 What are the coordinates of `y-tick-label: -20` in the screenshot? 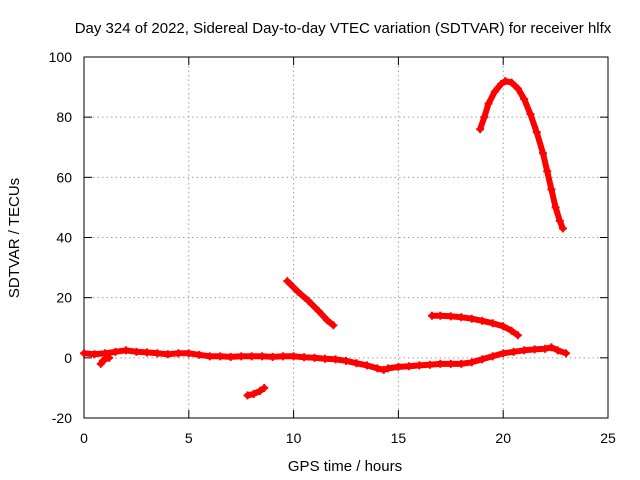 It's located at (62, 418).